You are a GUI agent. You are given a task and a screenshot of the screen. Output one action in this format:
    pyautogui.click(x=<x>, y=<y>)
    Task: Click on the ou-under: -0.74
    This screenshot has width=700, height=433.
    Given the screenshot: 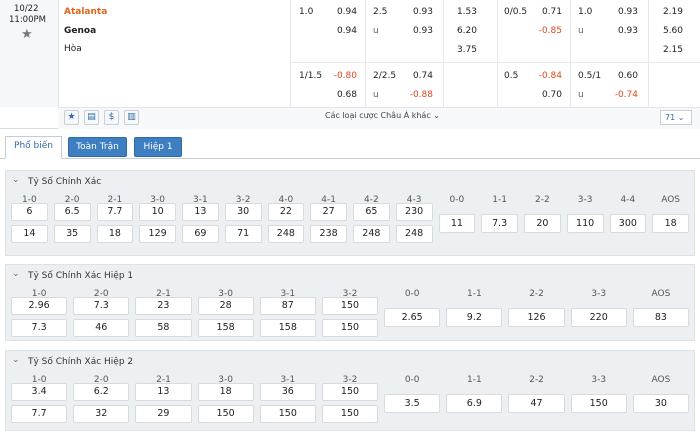 What is the action you would take?
    pyautogui.click(x=626, y=95)
    